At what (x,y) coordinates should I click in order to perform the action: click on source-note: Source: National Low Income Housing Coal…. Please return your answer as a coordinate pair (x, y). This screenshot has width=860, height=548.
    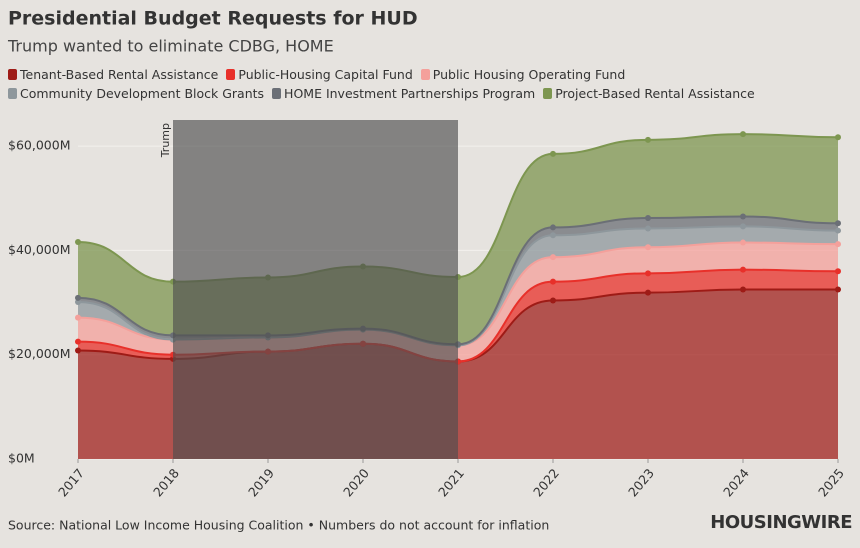
    Looking at the image, I should click on (278, 525).